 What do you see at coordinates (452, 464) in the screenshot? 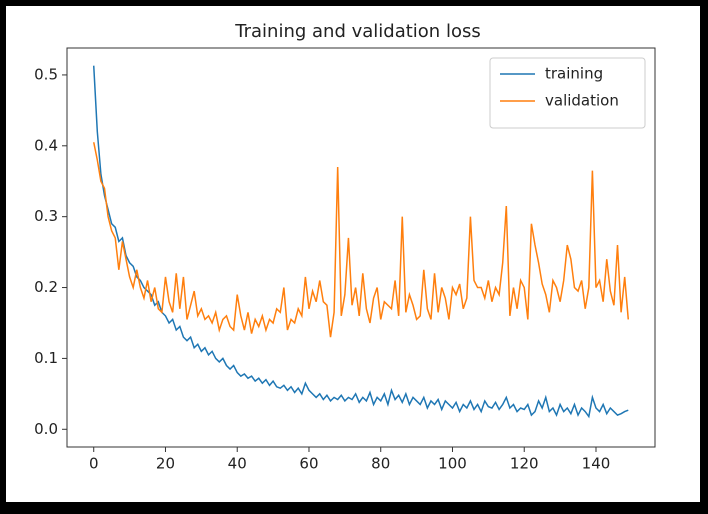
I see `x-tick-label: 100` at bounding box center [452, 464].